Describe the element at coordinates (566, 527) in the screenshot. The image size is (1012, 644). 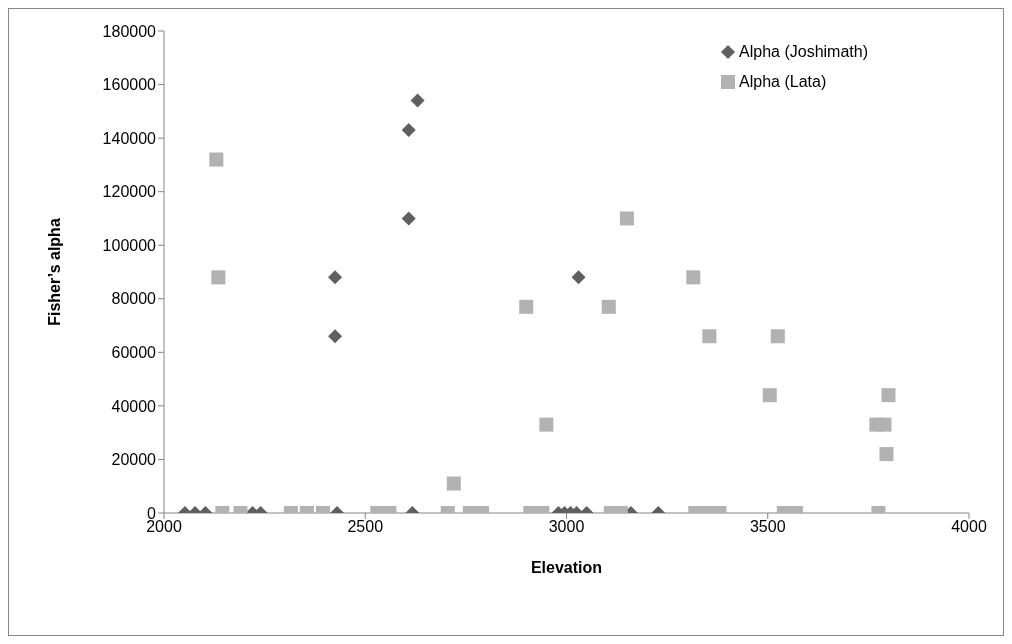
I see `x-tick-label: 3000` at that location.